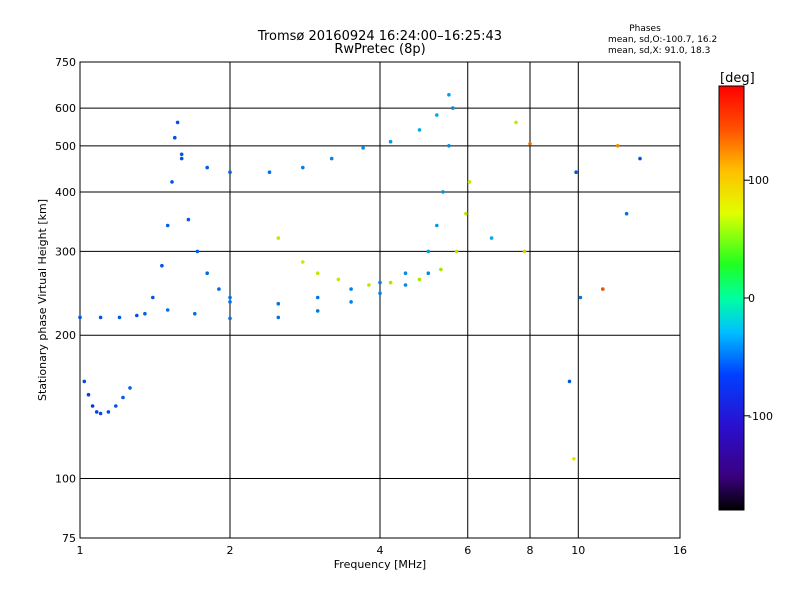 This screenshot has width=800, height=600. I want to click on y-tick-label: 75, so click(69, 538).